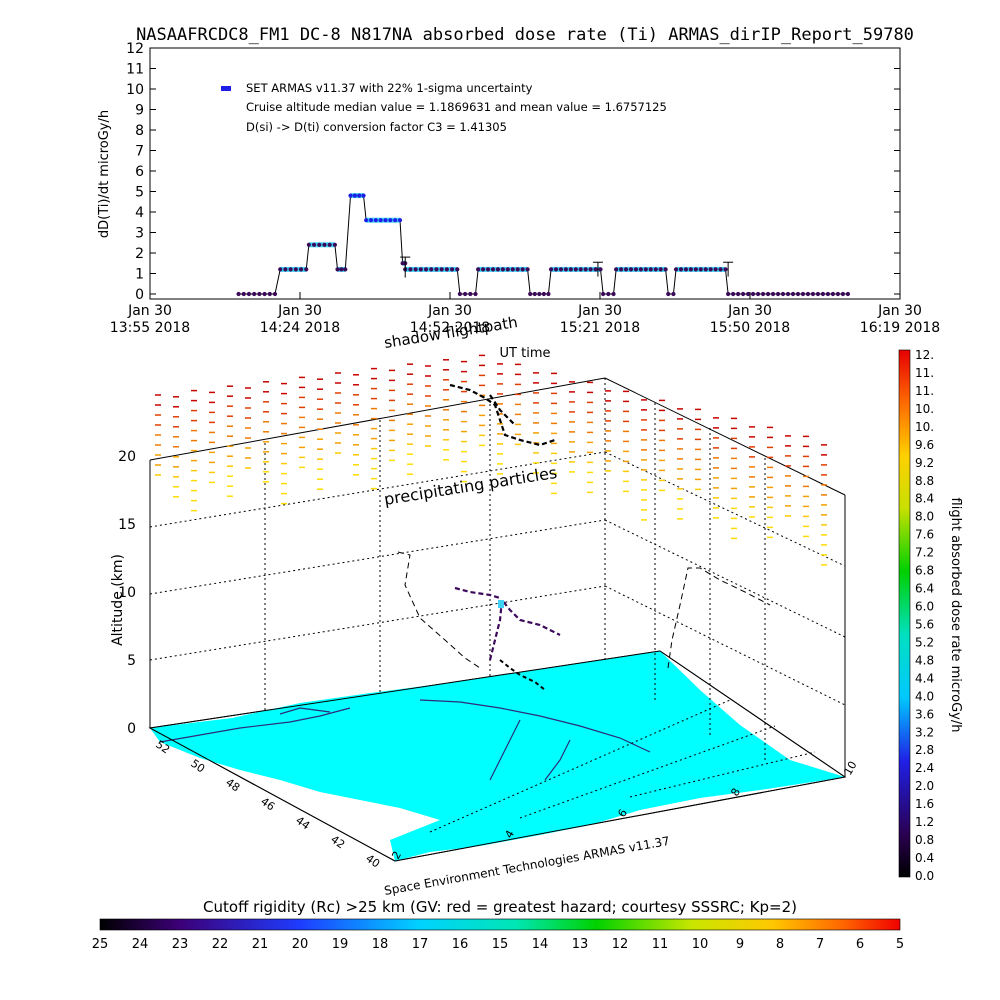  Describe the element at coordinates (580, 944) in the screenshot. I see `bottom-colorbar-tick: 13` at that location.